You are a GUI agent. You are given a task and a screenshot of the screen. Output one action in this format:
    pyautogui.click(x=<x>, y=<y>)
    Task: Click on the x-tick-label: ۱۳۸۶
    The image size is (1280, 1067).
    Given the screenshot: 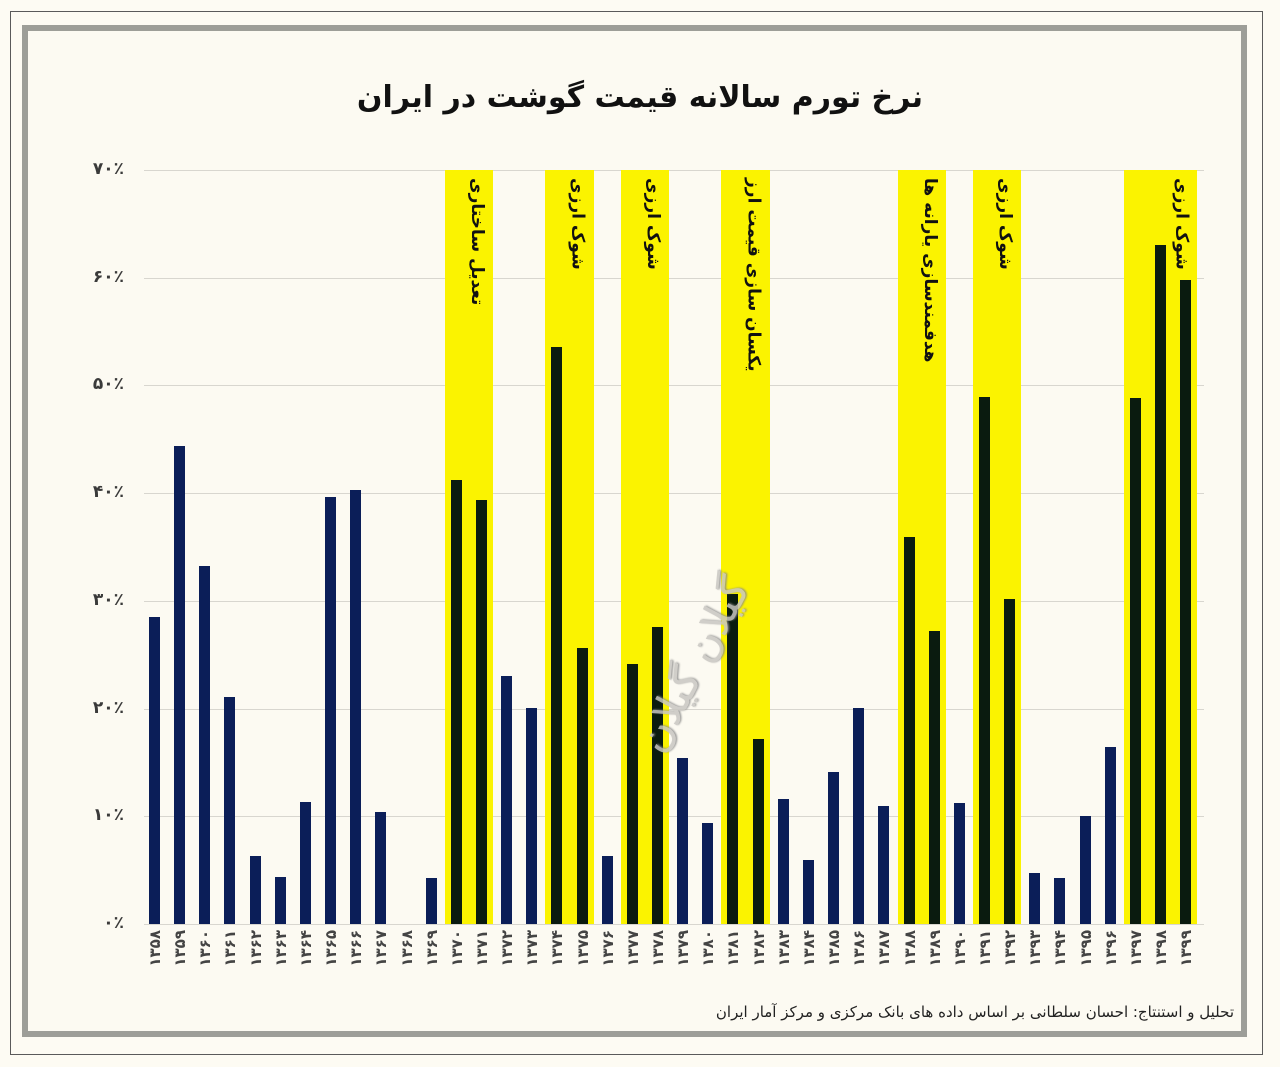 What is the action you would take?
    pyautogui.click(x=859, y=948)
    